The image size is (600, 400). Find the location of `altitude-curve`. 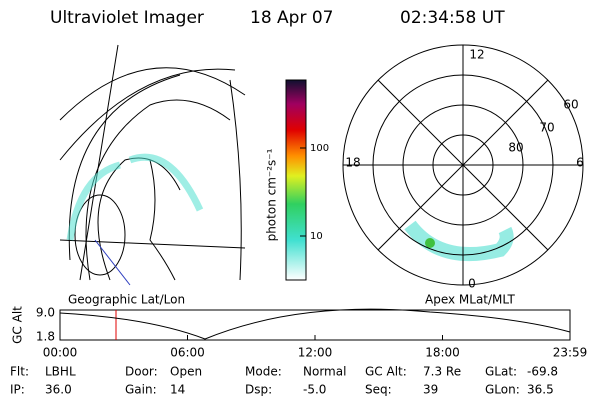

altitude-curve is located at coordinates (315, 324).